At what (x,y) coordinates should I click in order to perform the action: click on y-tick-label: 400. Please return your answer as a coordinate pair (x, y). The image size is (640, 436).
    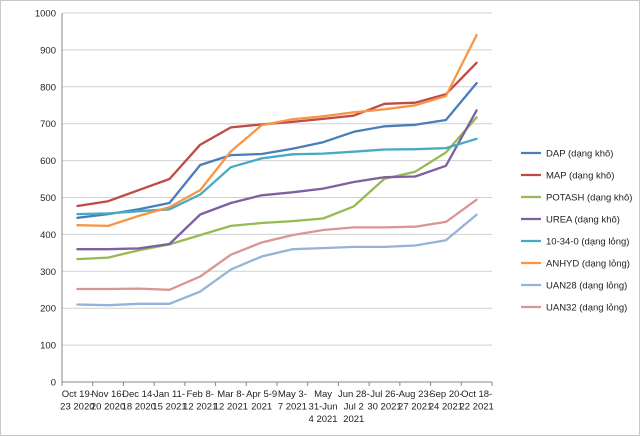
    Looking at the image, I should click on (48, 235).